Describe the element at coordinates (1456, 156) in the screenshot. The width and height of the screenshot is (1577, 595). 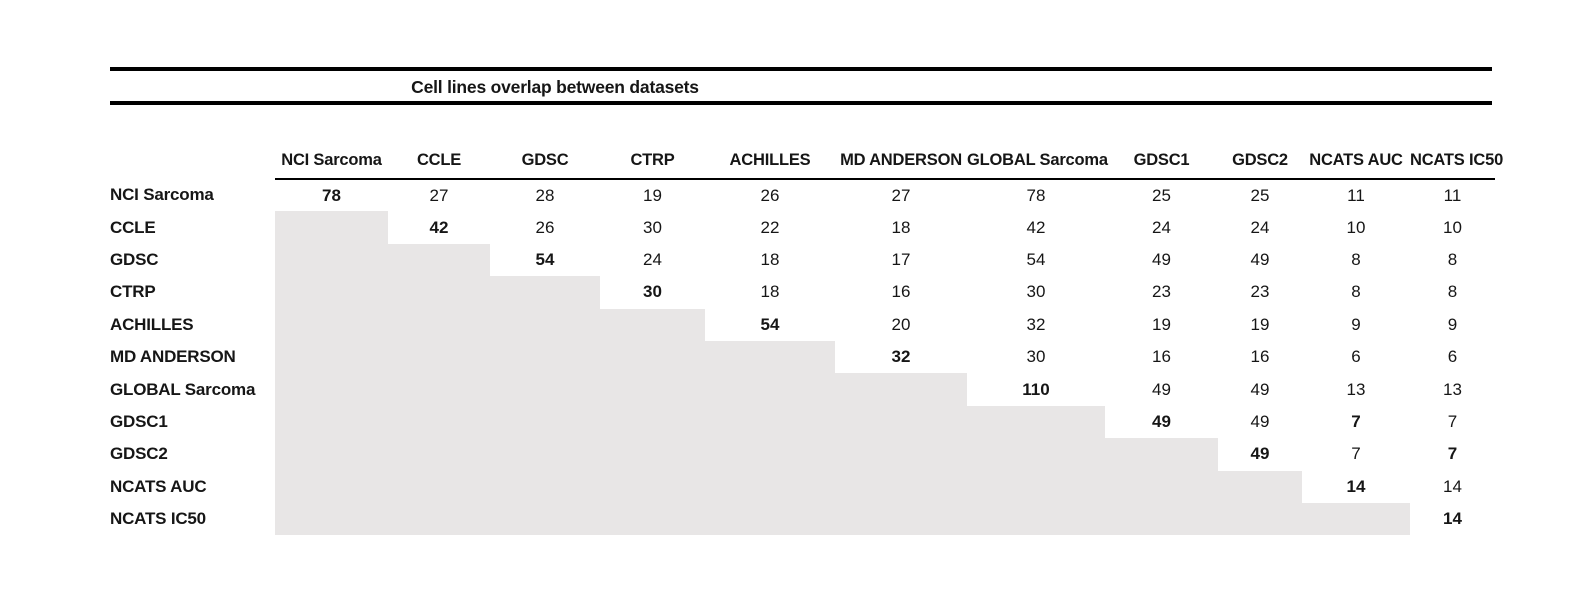
I see `column-header-ncats-ic50: NCATS IC50` at that location.